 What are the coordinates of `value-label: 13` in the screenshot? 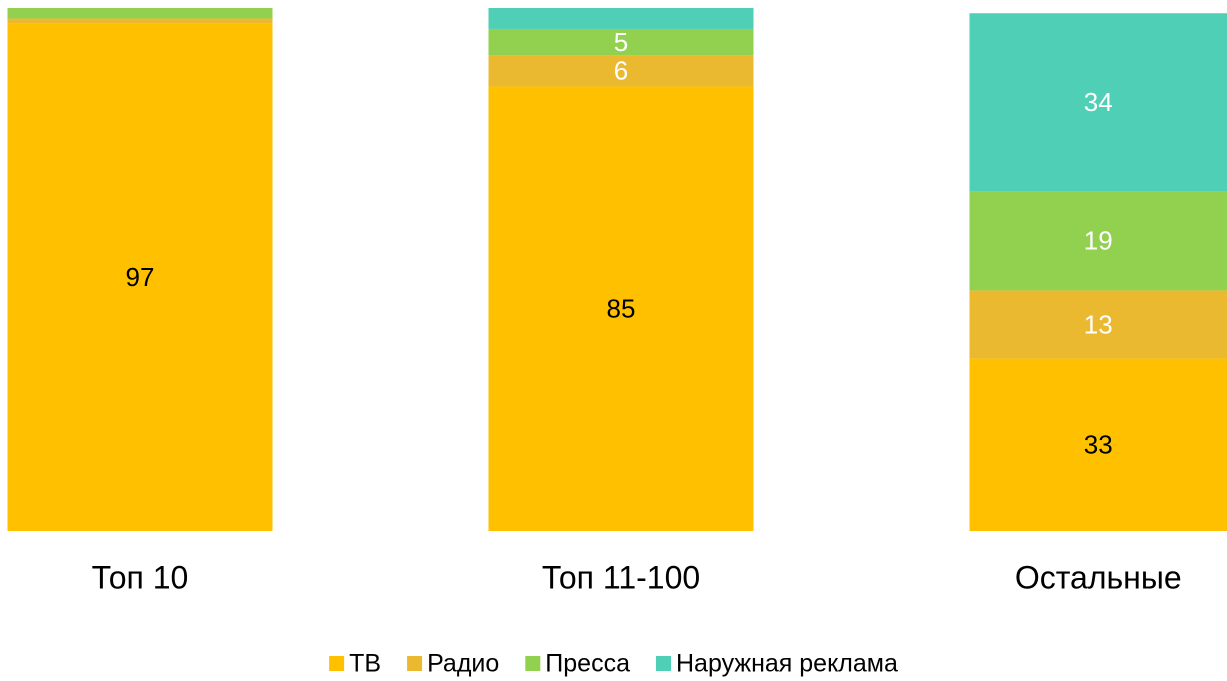 It's located at (1098, 324).